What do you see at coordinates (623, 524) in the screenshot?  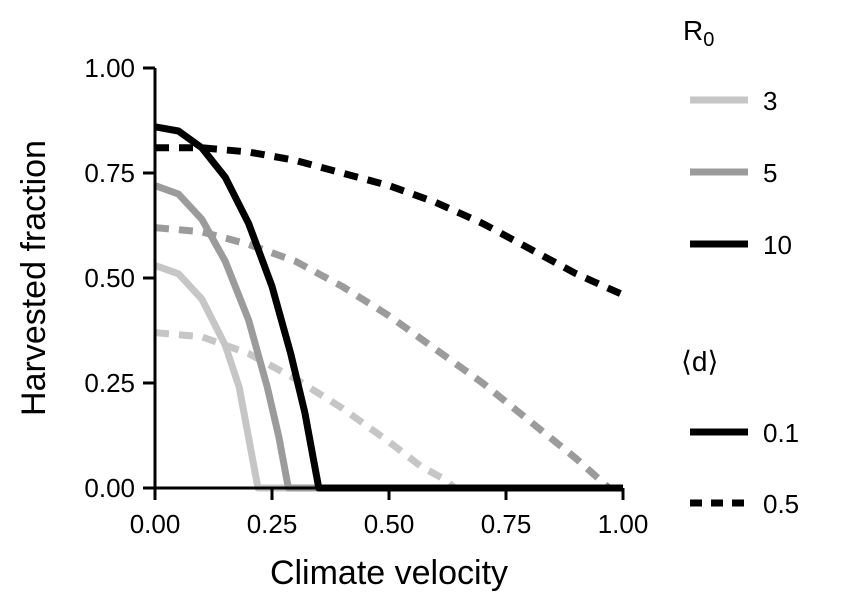 I see `x-tick-label: 1.00` at bounding box center [623, 524].